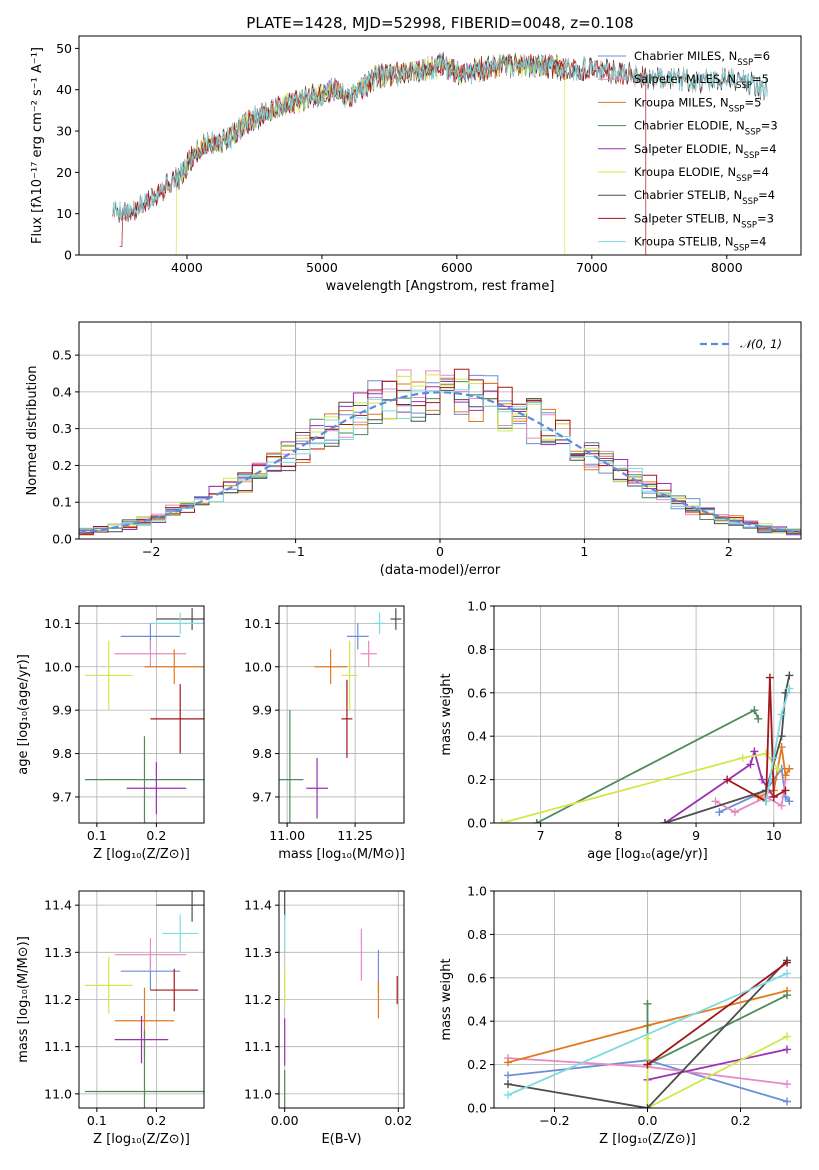  What do you see at coordinates (706, 128) in the screenshot?
I see `legend-label: Chabrier ELODIE, NSSP=3` at bounding box center [706, 128].